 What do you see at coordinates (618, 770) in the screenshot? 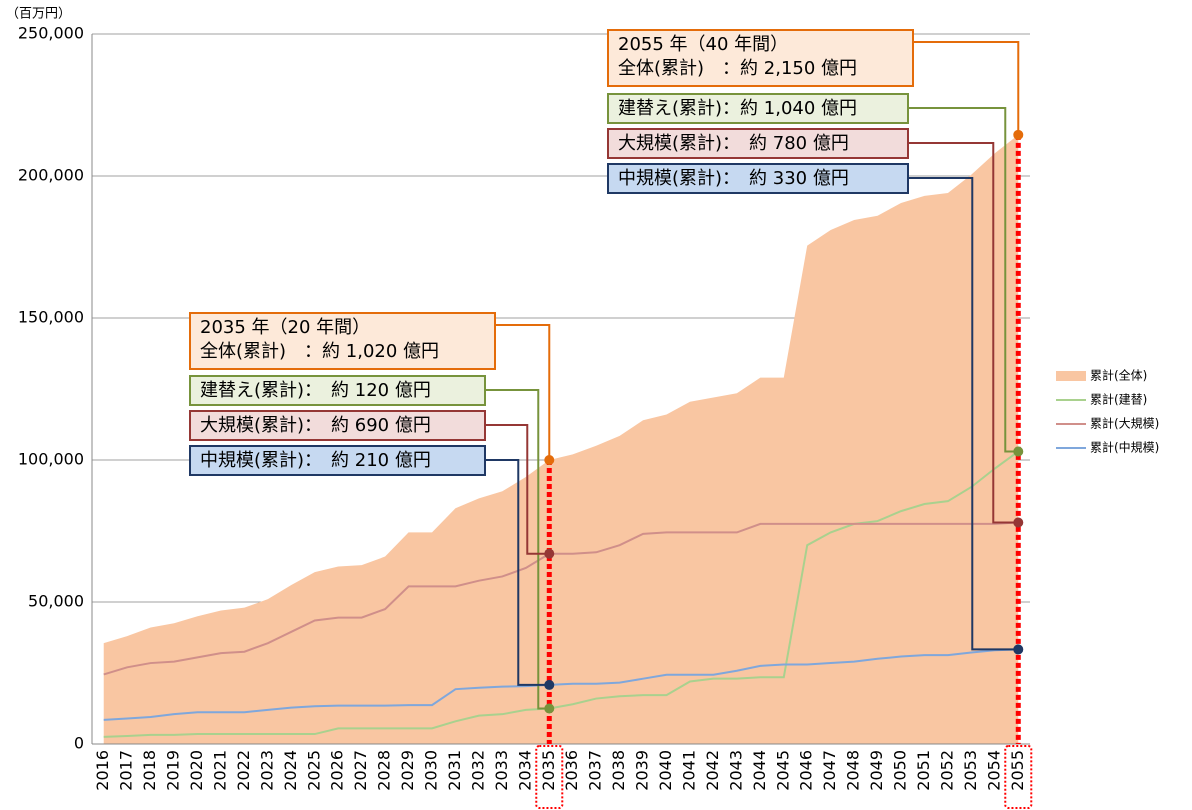
I see `x-tick-label: 2038` at bounding box center [618, 770].